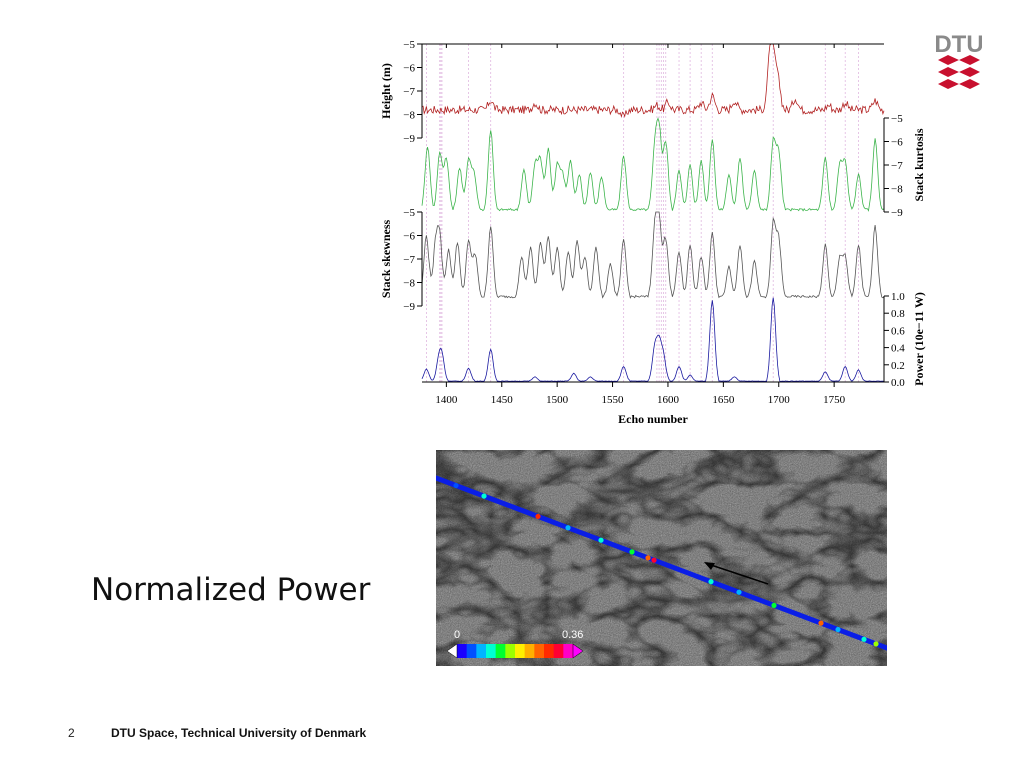  Describe the element at coordinates (898, 297) in the screenshot. I see `ytick-label-power-0: 1.0` at that location.